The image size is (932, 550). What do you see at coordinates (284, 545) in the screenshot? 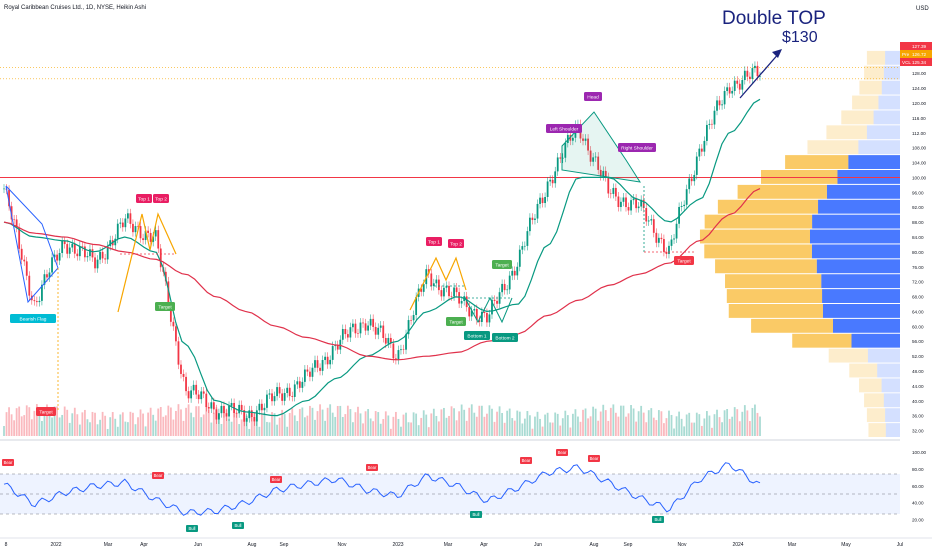
I see `time-tick: Sep` at bounding box center [284, 545].